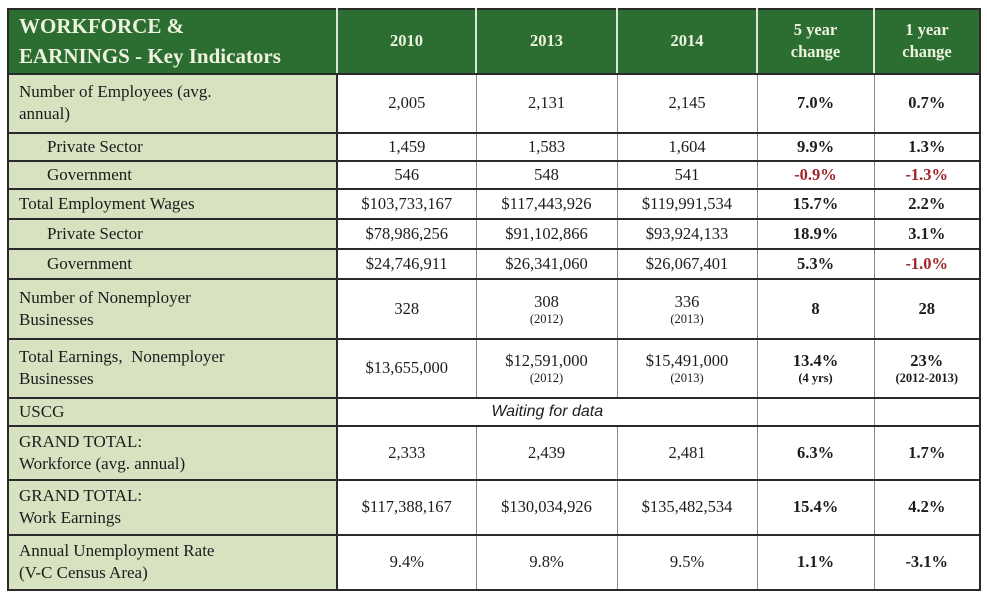 The height and width of the screenshot is (592, 987). I want to click on row-label: USCG, so click(173, 411).